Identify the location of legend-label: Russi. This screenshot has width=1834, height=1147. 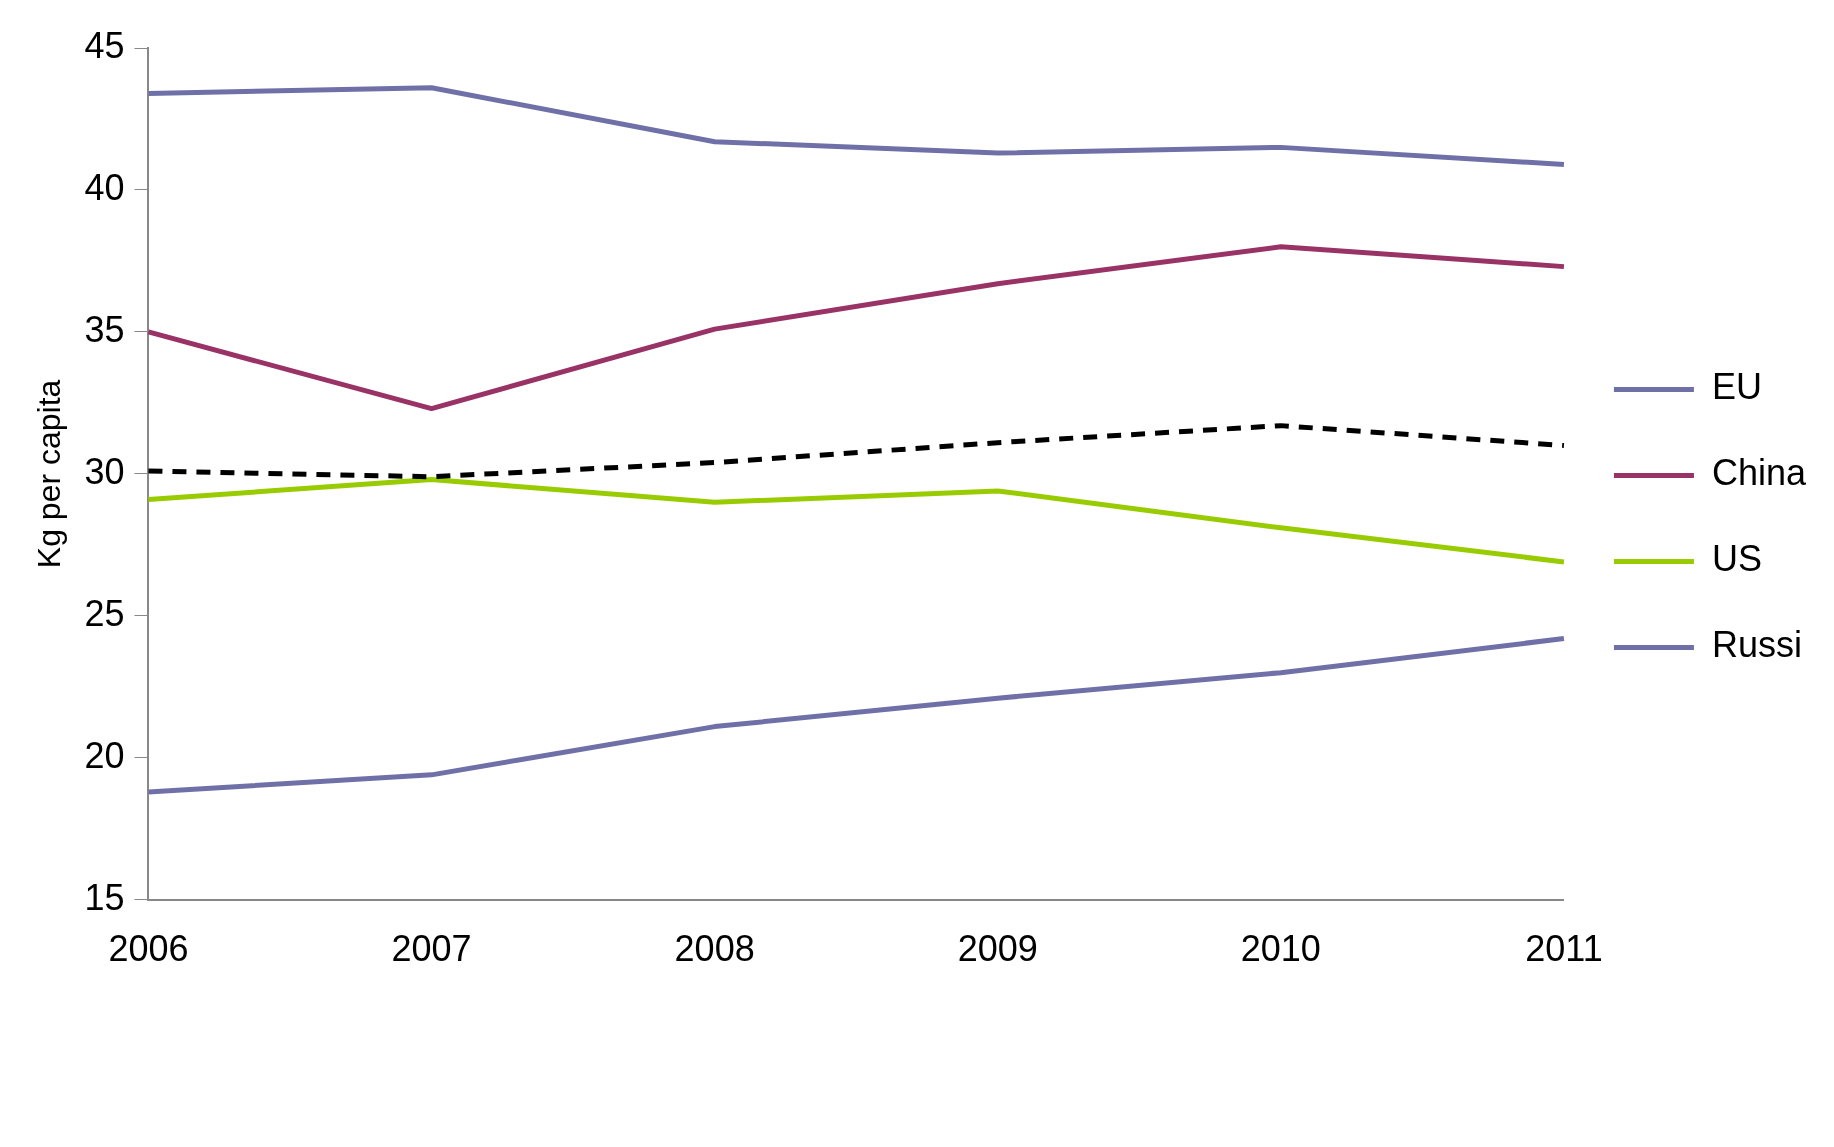
(1756, 645).